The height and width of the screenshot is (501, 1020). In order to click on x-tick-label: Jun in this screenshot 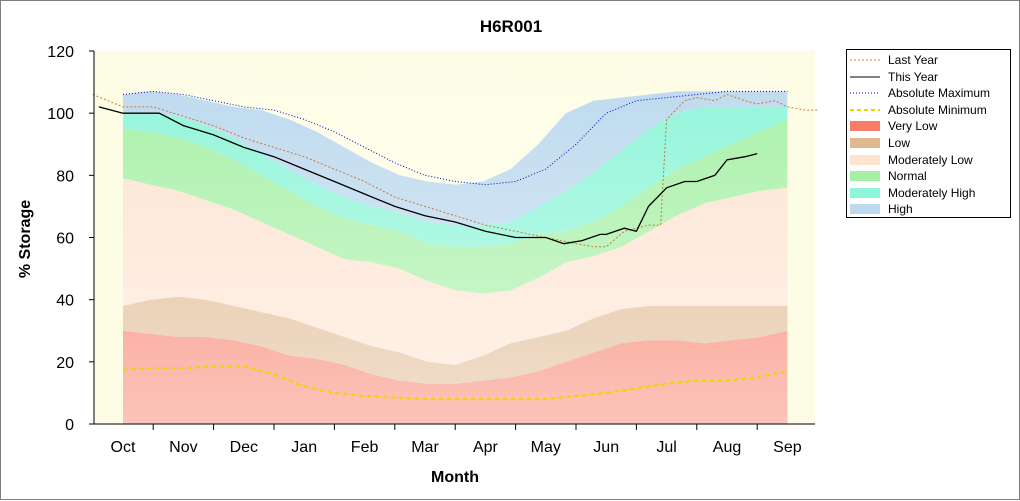, I will do `click(606, 447)`.